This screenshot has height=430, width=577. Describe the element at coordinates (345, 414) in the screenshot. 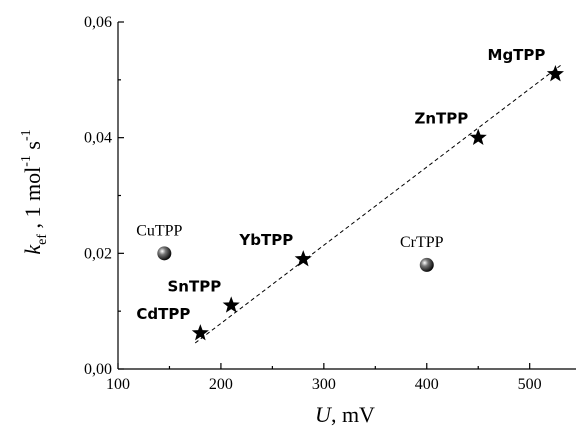

I see `x-axis-title: U, mV` at that location.